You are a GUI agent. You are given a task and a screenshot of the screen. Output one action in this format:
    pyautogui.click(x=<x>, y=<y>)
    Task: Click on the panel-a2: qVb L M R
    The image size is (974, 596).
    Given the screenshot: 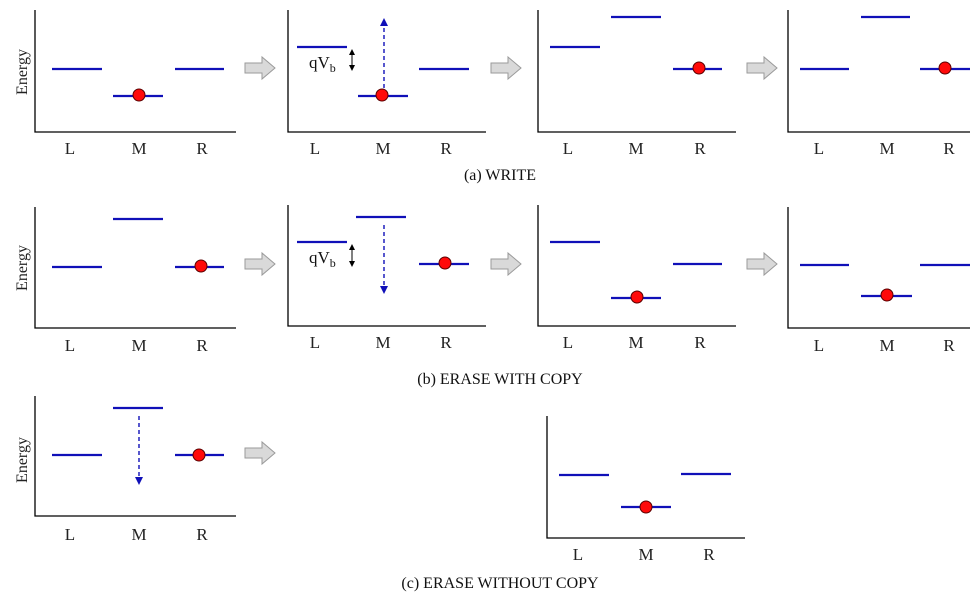 What is the action you would take?
    pyautogui.click(x=386, y=84)
    